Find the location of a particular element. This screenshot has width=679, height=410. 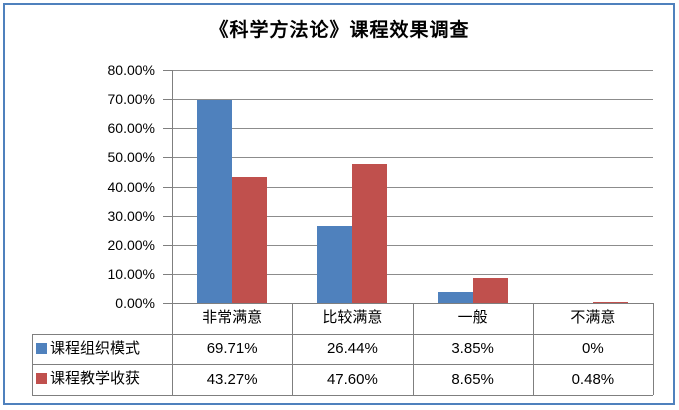

y-axis-label: 50.00% is located at coordinates (131, 157).